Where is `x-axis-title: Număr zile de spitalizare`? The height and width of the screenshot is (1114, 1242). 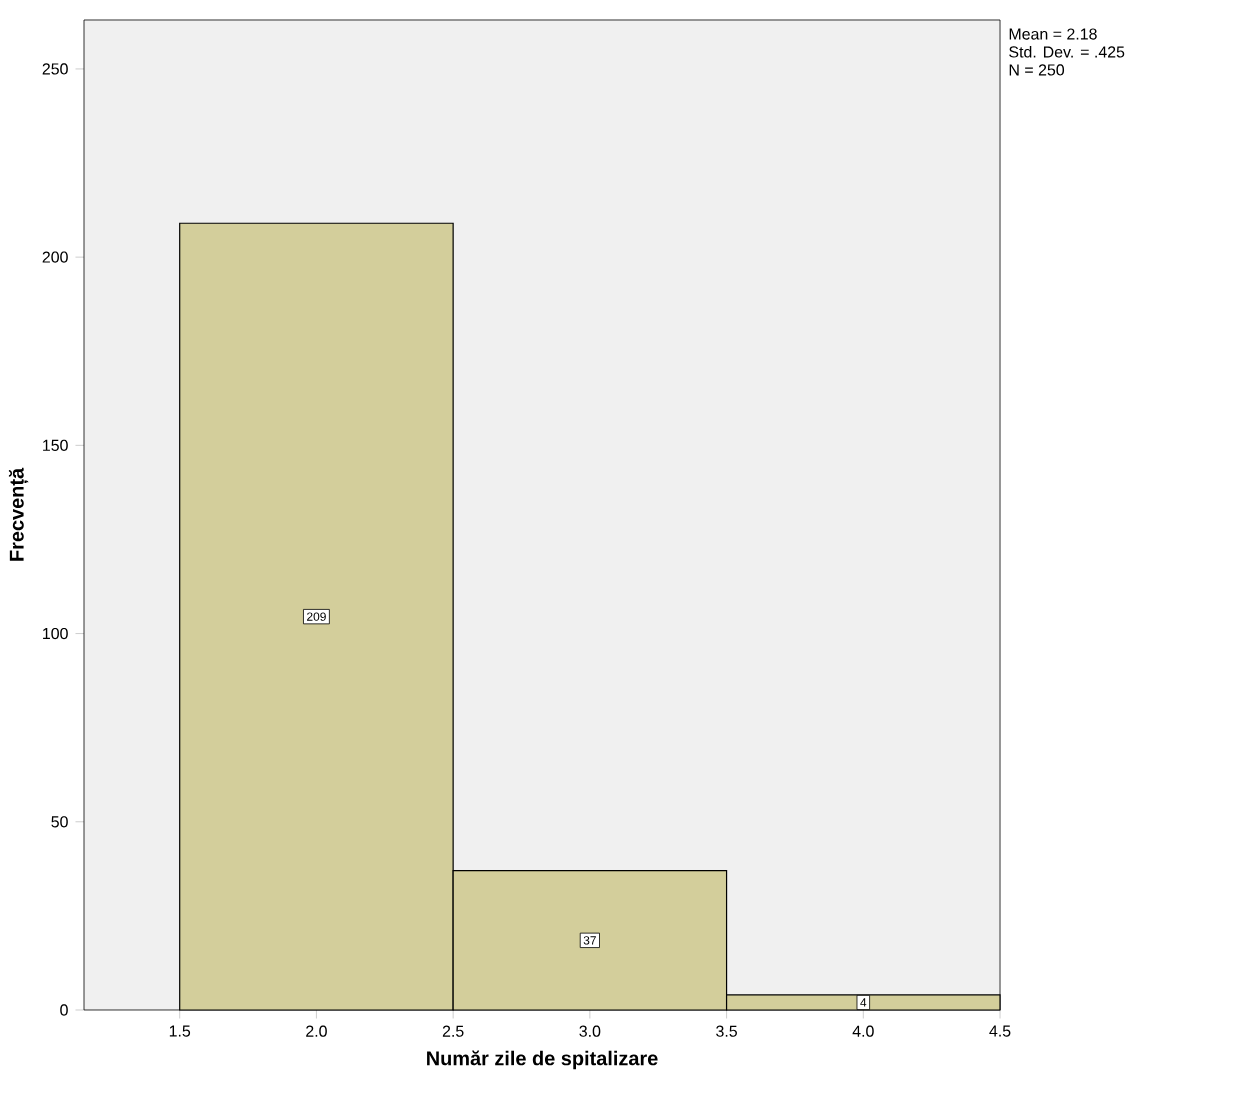 x-axis-title: Număr zile de spitalizare is located at coordinates (542, 1060).